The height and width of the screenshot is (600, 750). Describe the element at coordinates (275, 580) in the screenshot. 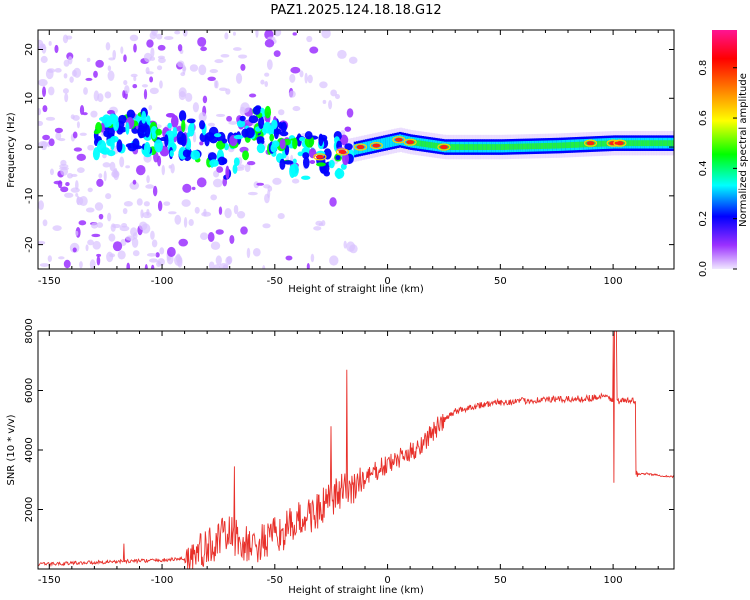

I see `x-tick-label: -50` at that location.